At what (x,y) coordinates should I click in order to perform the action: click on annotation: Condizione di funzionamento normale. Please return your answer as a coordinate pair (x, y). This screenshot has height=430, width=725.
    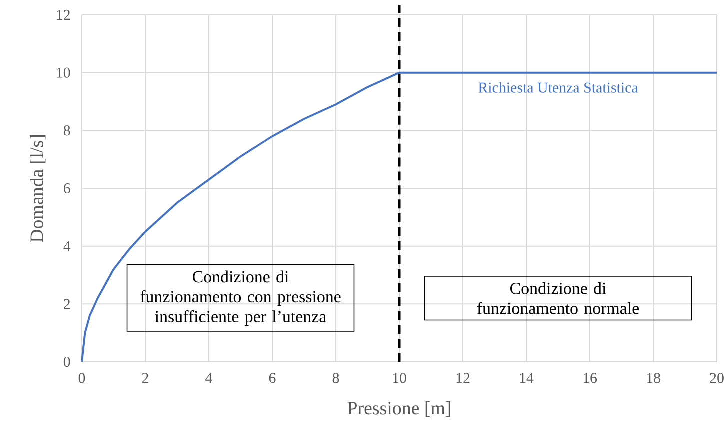
    Looking at the image, I should click on (558, 298).